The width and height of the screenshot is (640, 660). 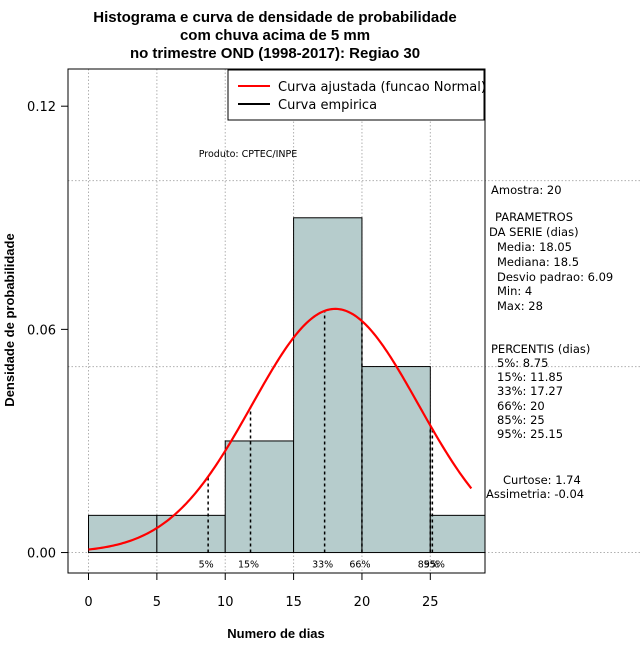 What do you see at coordinates (41, 330) in the screenshot?
I see `y-tick-label: 0.06` at bounding box center [41, 330].